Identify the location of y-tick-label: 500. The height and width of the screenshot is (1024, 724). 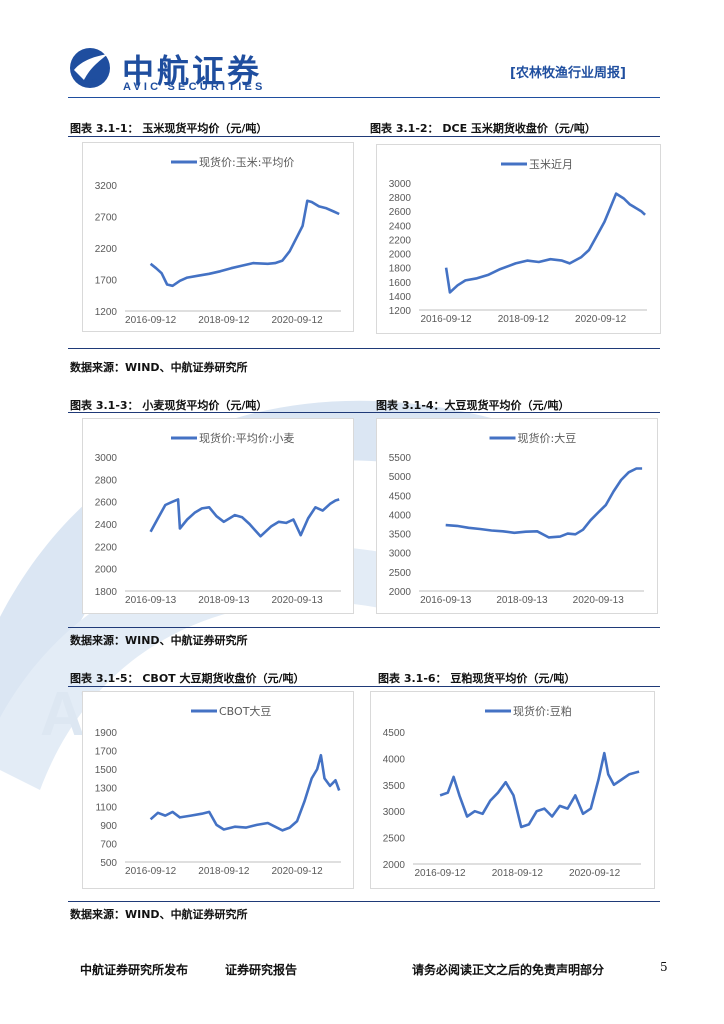
(108, 863).